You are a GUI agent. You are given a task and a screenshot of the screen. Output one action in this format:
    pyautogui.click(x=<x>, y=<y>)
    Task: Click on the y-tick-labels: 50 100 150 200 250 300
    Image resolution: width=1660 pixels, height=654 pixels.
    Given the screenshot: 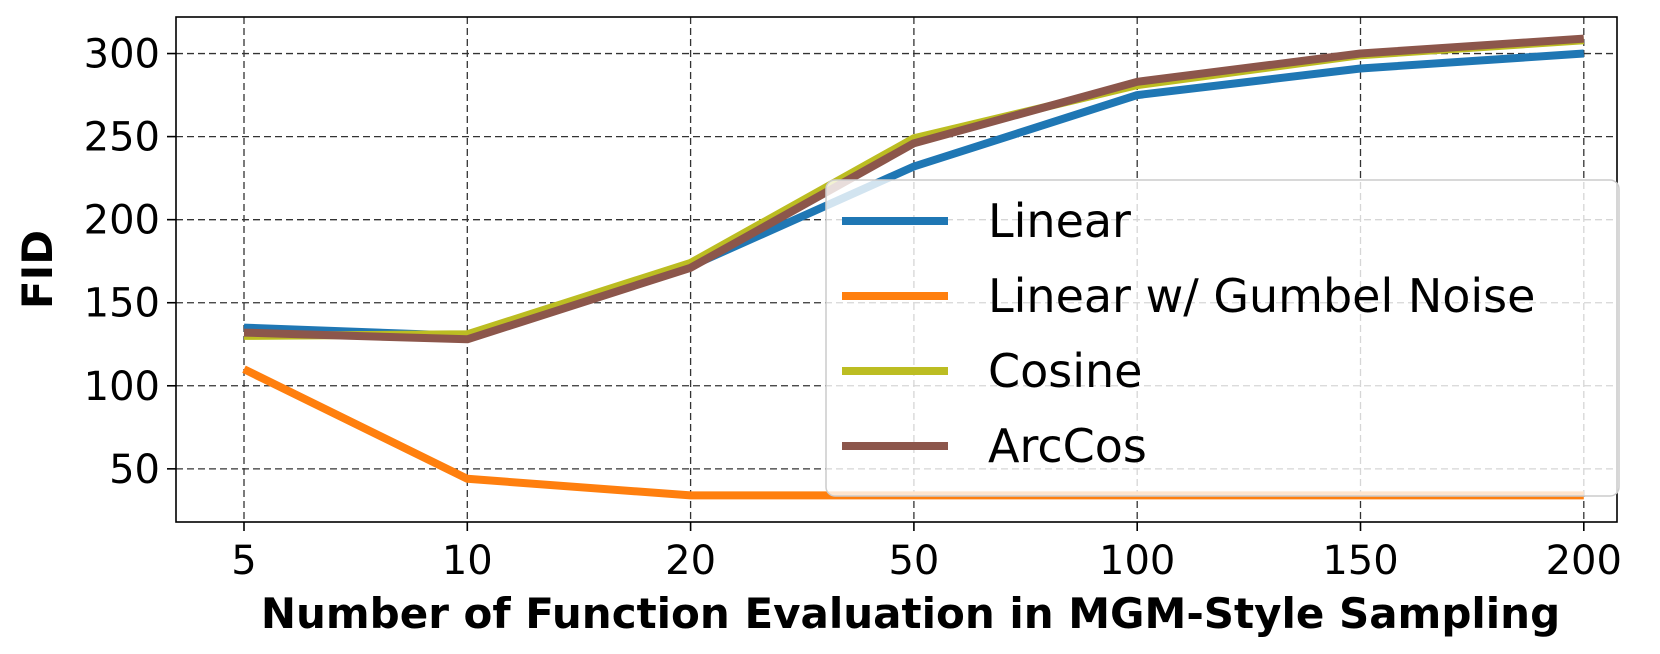 What is the action you would take?
    pyautogui.click(x=130, y=262)
    